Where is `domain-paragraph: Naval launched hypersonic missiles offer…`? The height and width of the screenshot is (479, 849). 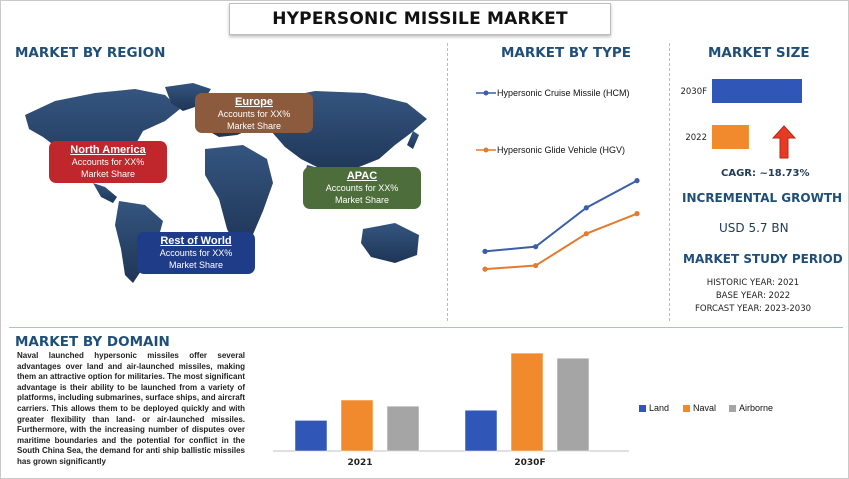
domain-paragraph: Naval launched hypersonic missiles offer… is located at coordinates (131, 408).